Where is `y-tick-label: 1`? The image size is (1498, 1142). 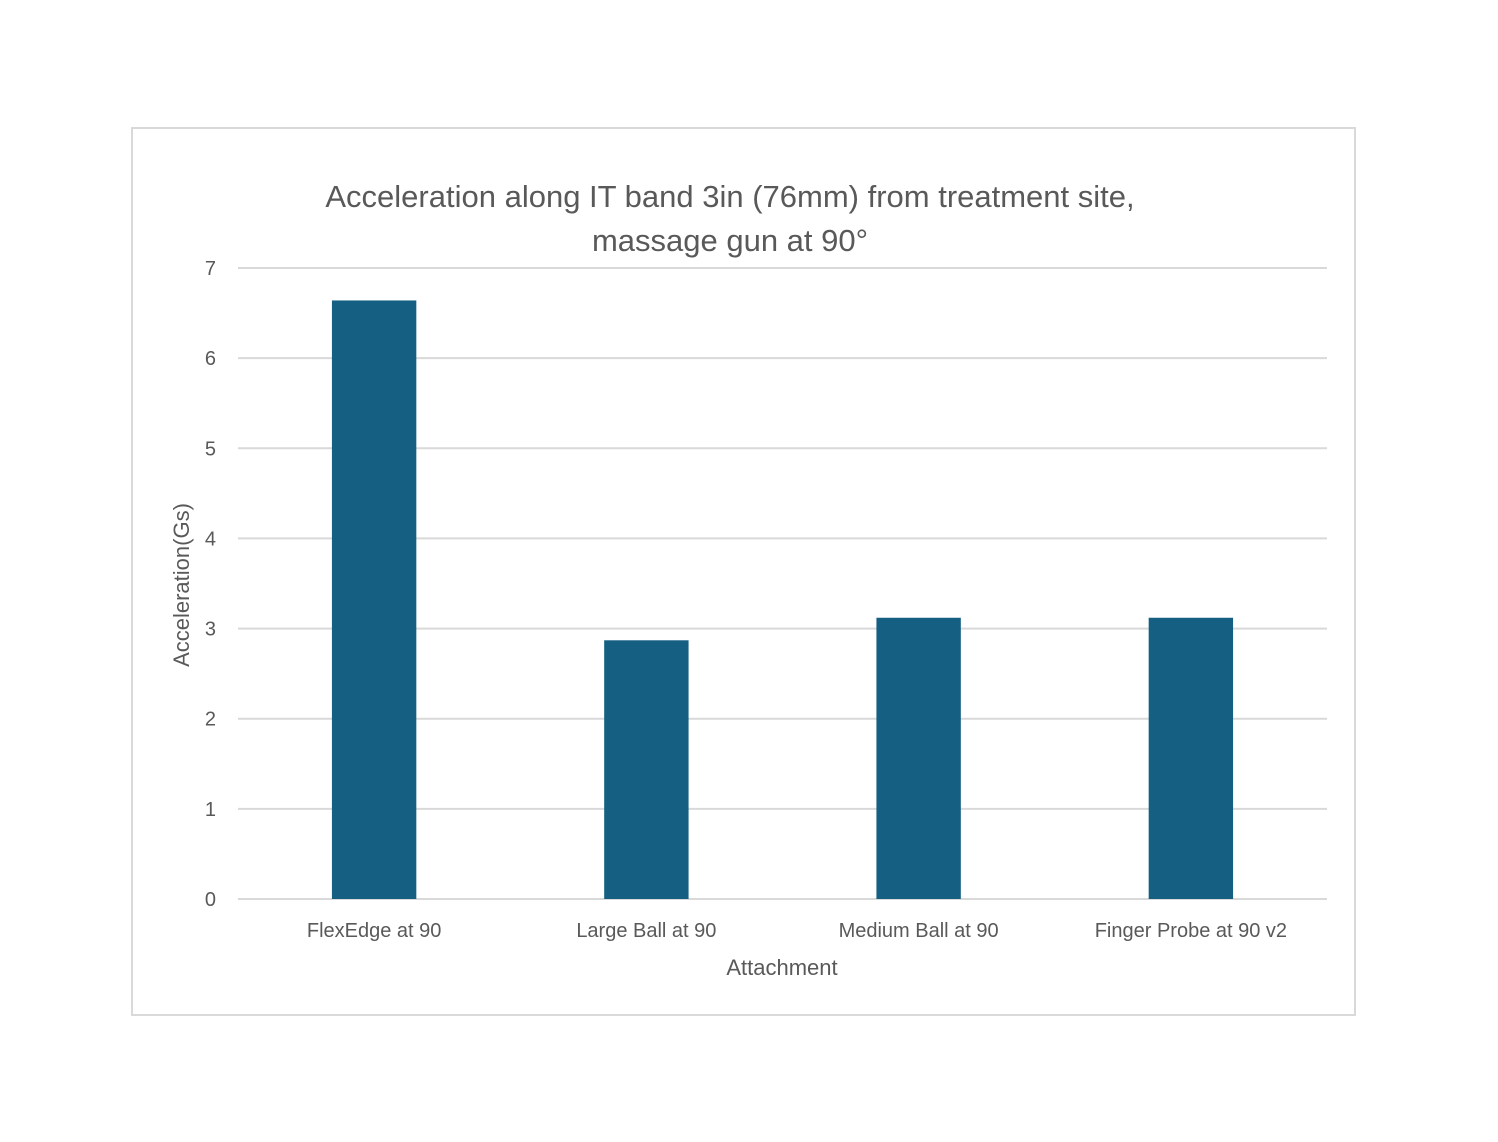
y-tick-label: 1 is located at coordinates (210, 810).